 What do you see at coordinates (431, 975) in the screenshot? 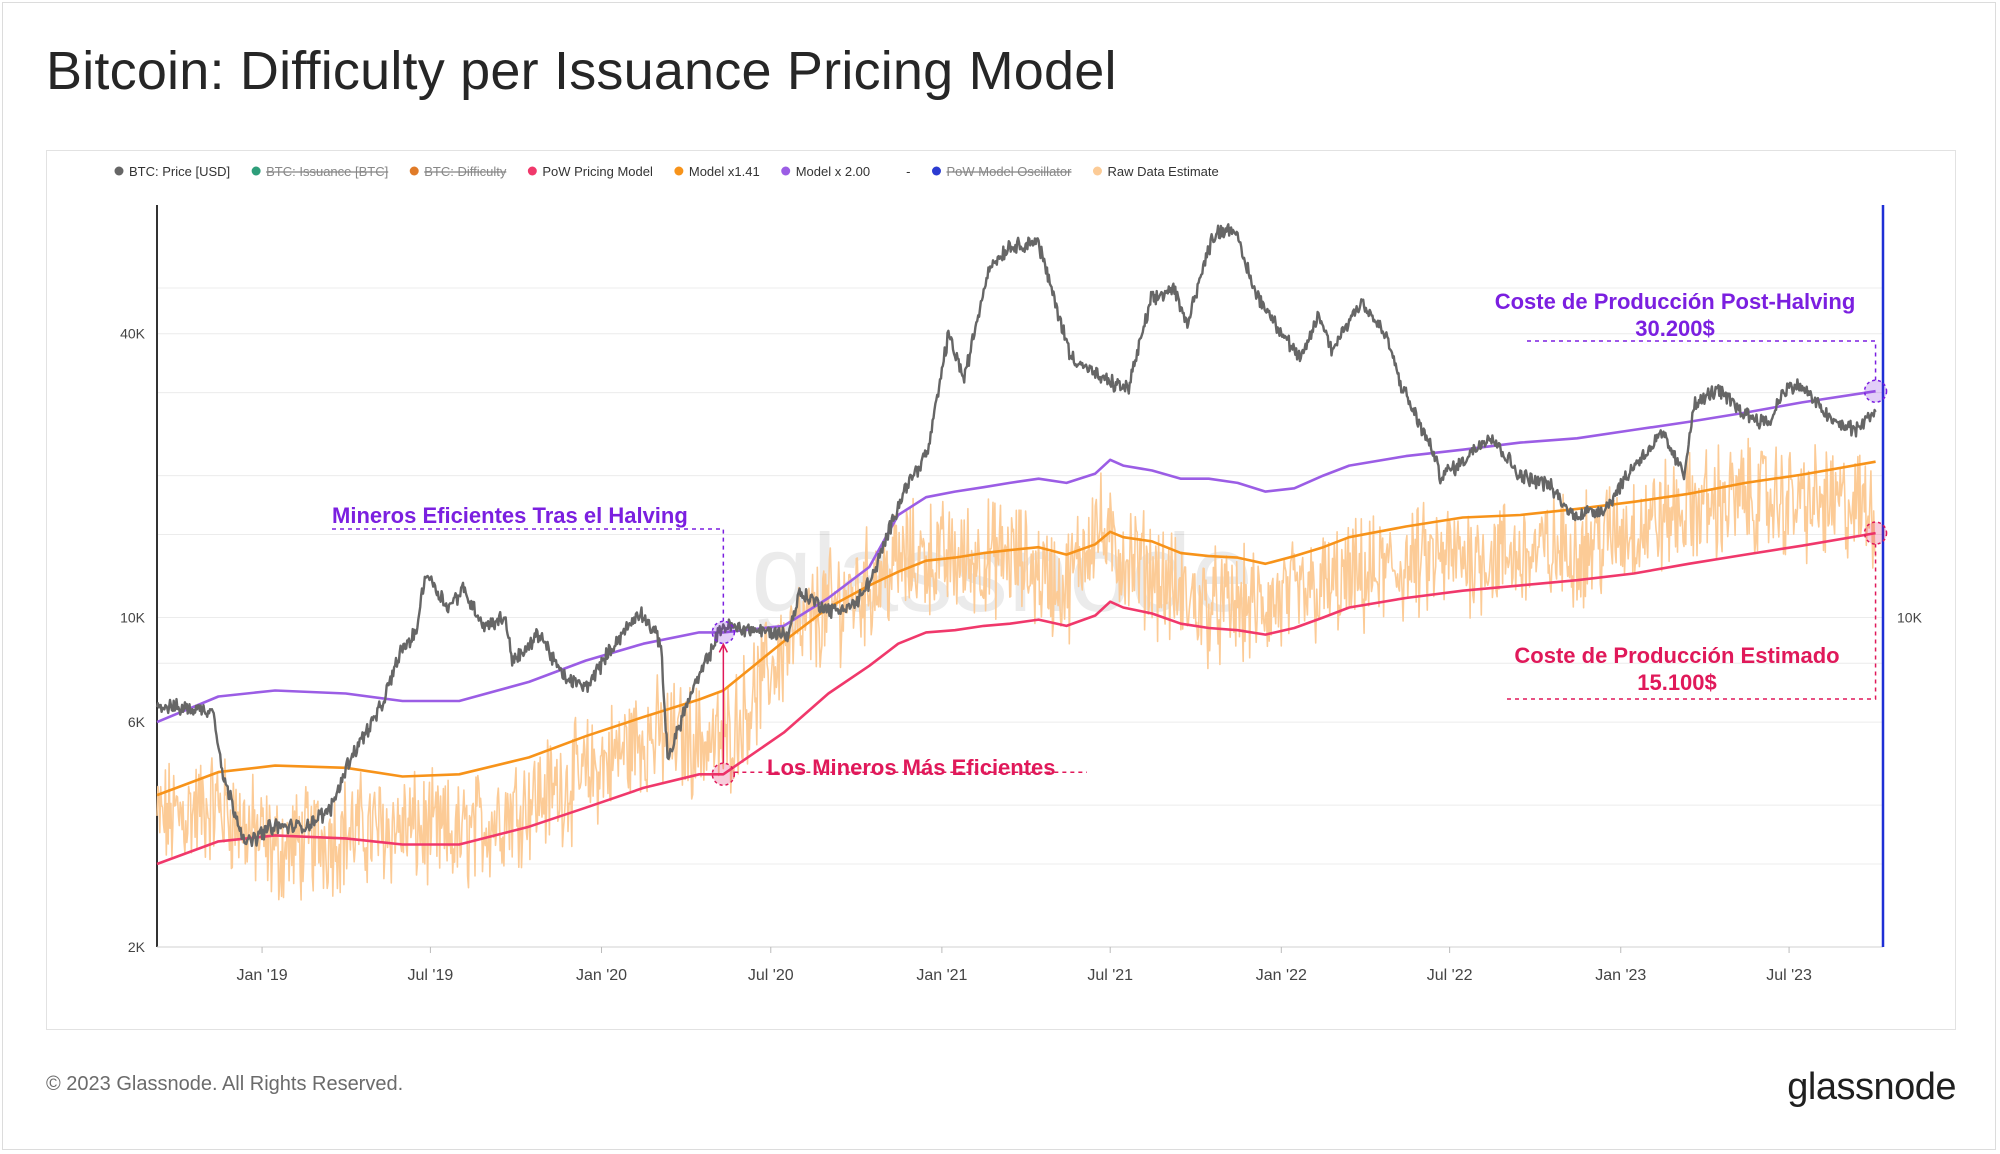
I see `x-tick-label: Jul '19` at bounding box center [431, 975].